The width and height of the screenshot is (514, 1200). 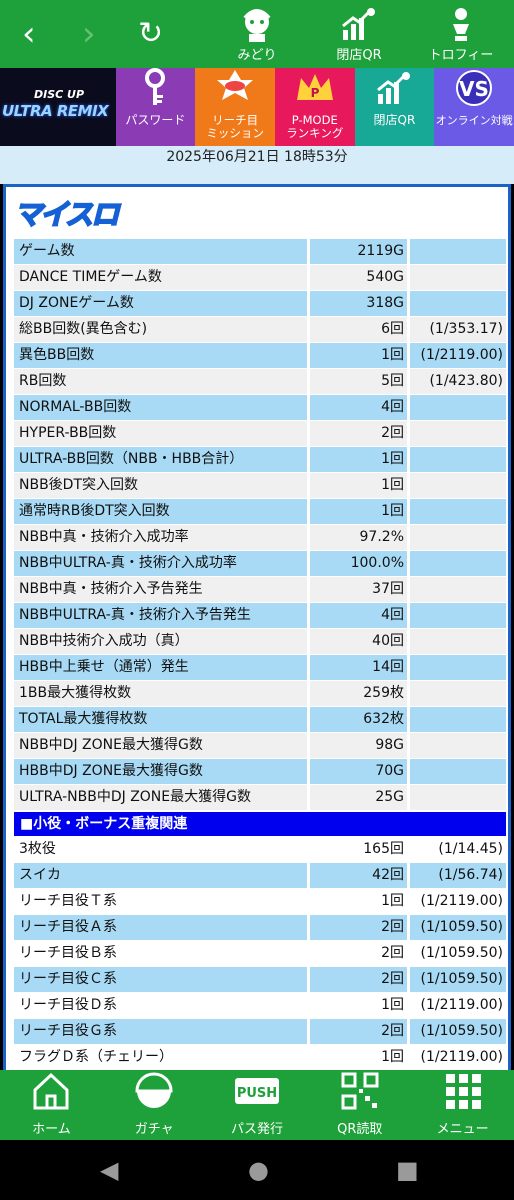 I want to click on system-recents-icon: ■, so click(x=407, y=1170).